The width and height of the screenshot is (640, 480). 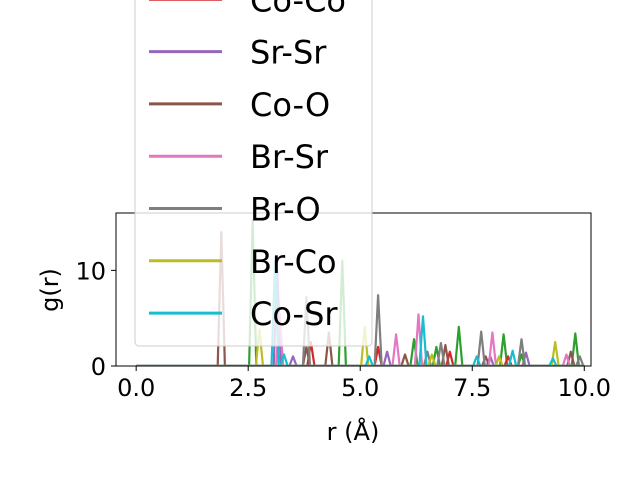 What do you see at coordinates (50, 290) in the screenshot?
I see `y-axis-label: g(r)` at bounding box center [50, 290].